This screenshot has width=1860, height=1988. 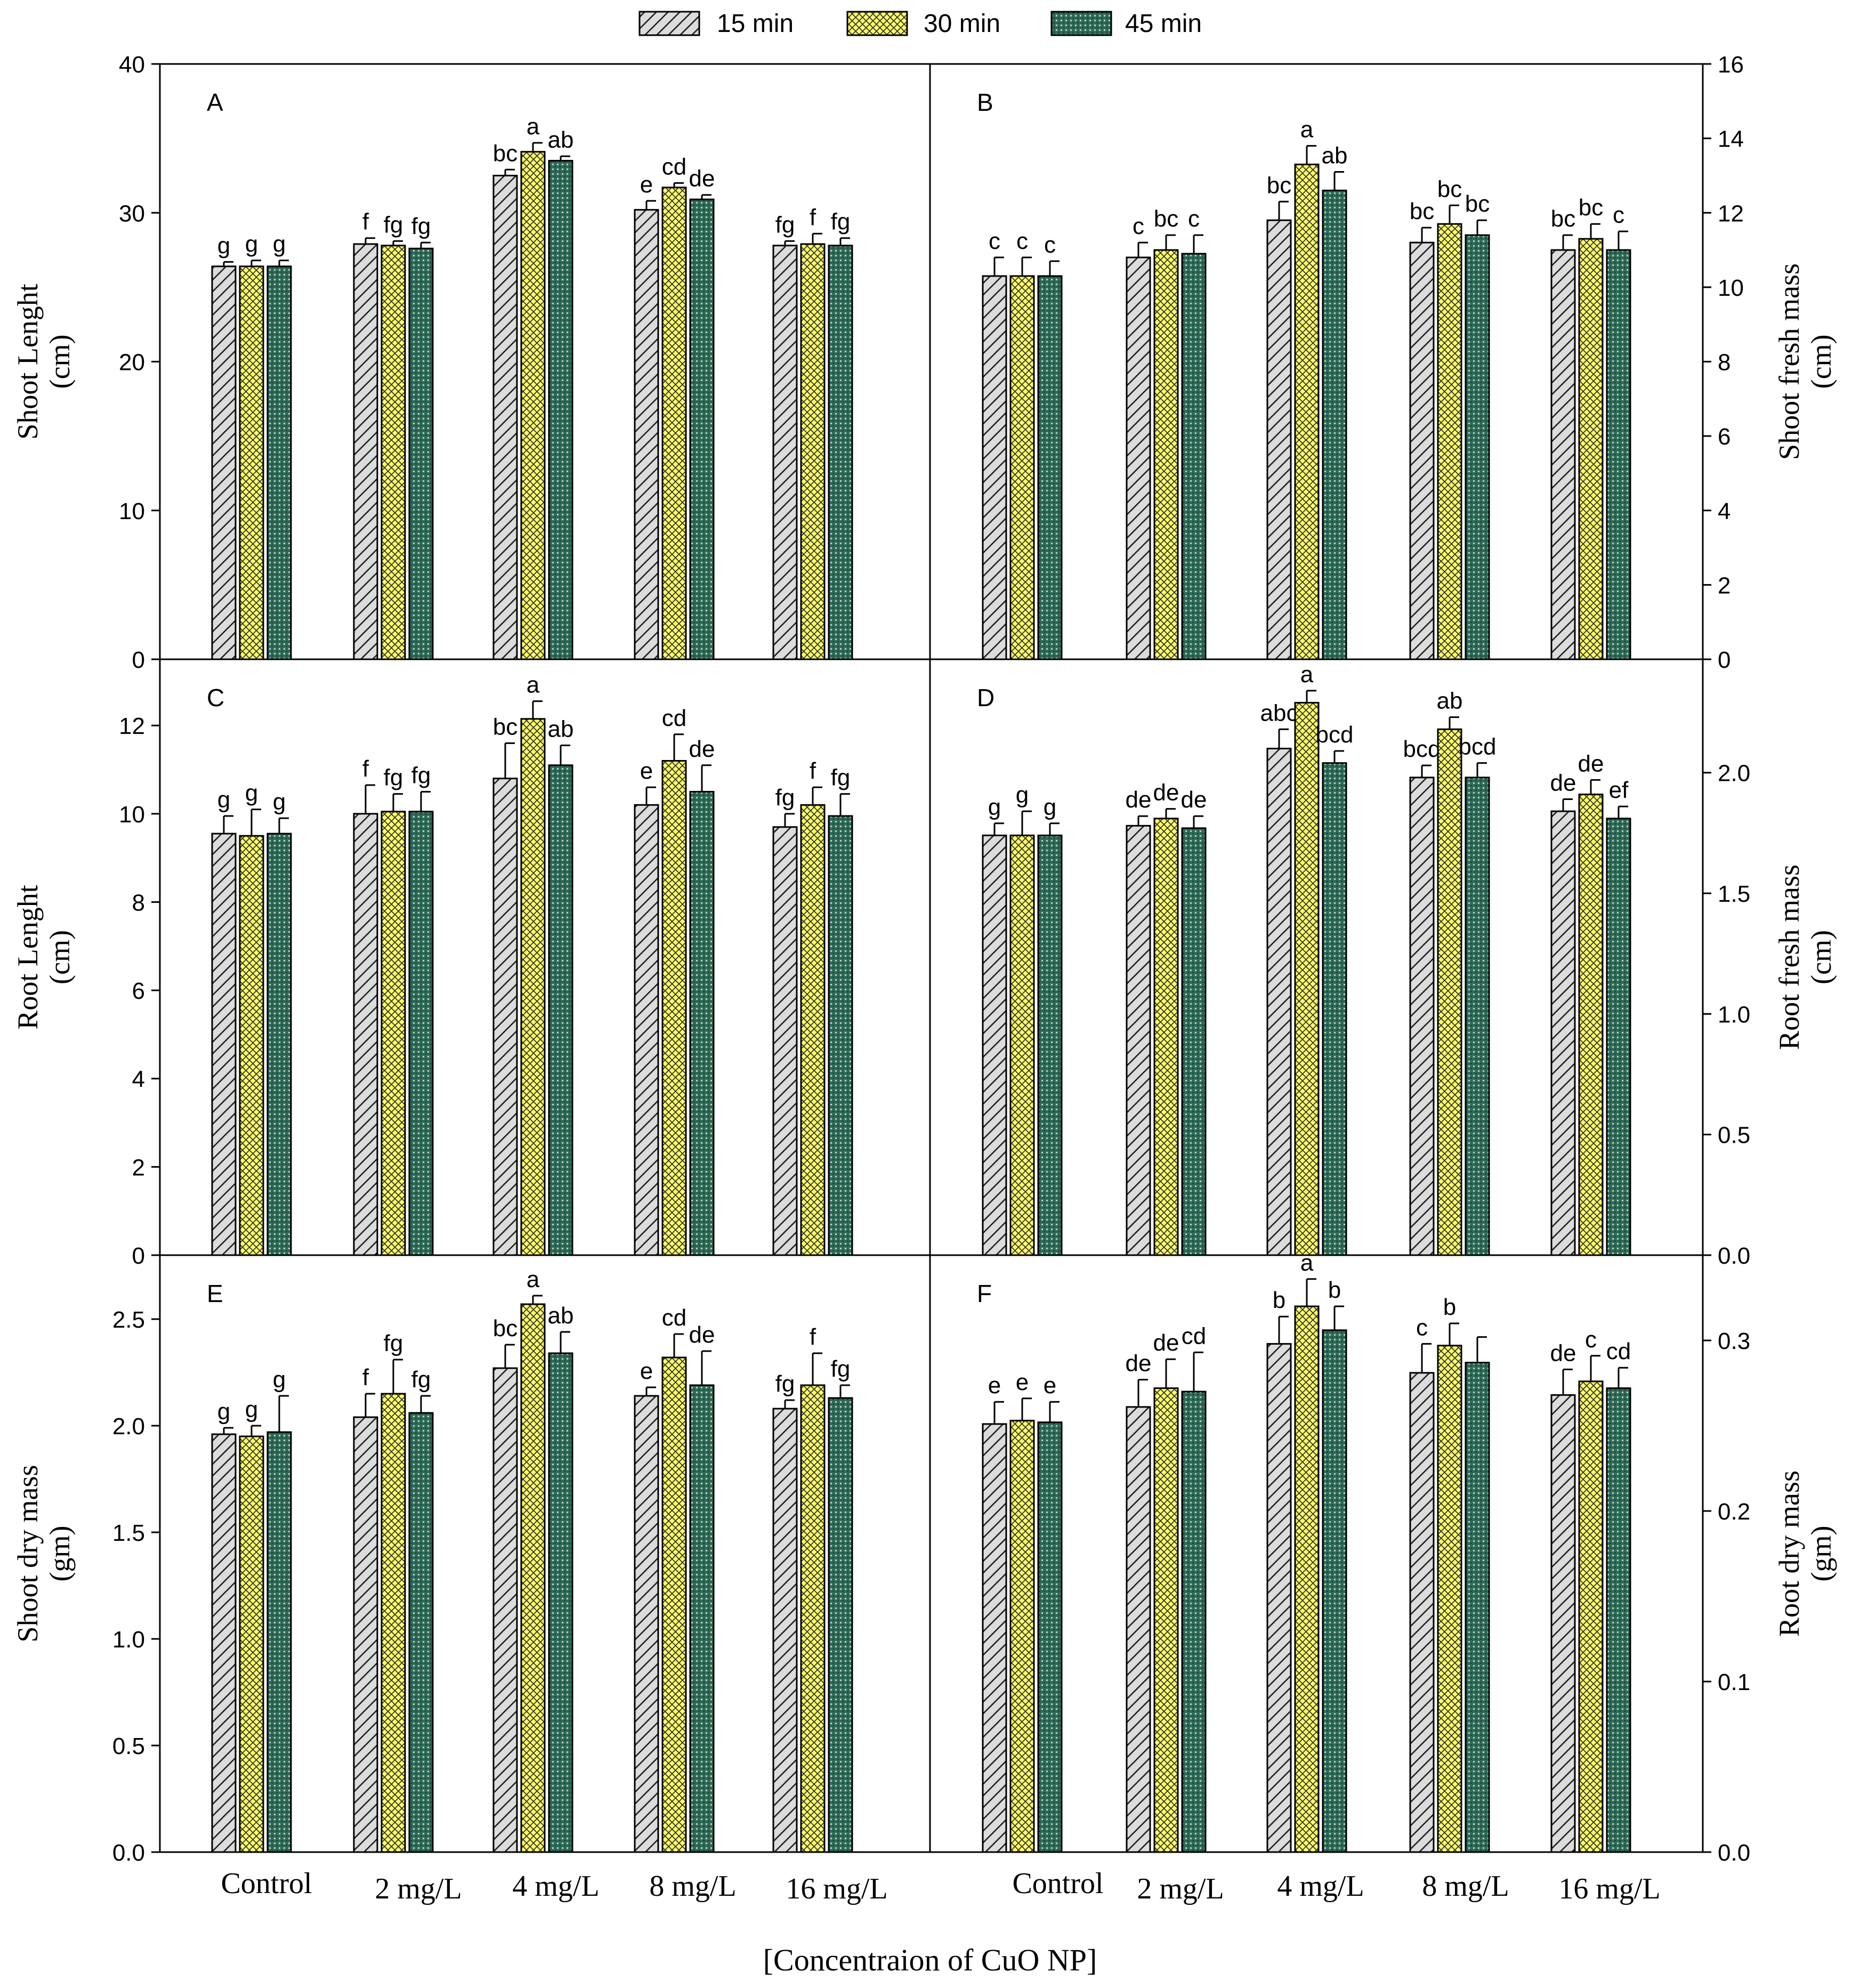 What do you see at coordinates (215, 1293) in the screenshot?
I see `panel-letter: E` at bounding box center [215, 1293].